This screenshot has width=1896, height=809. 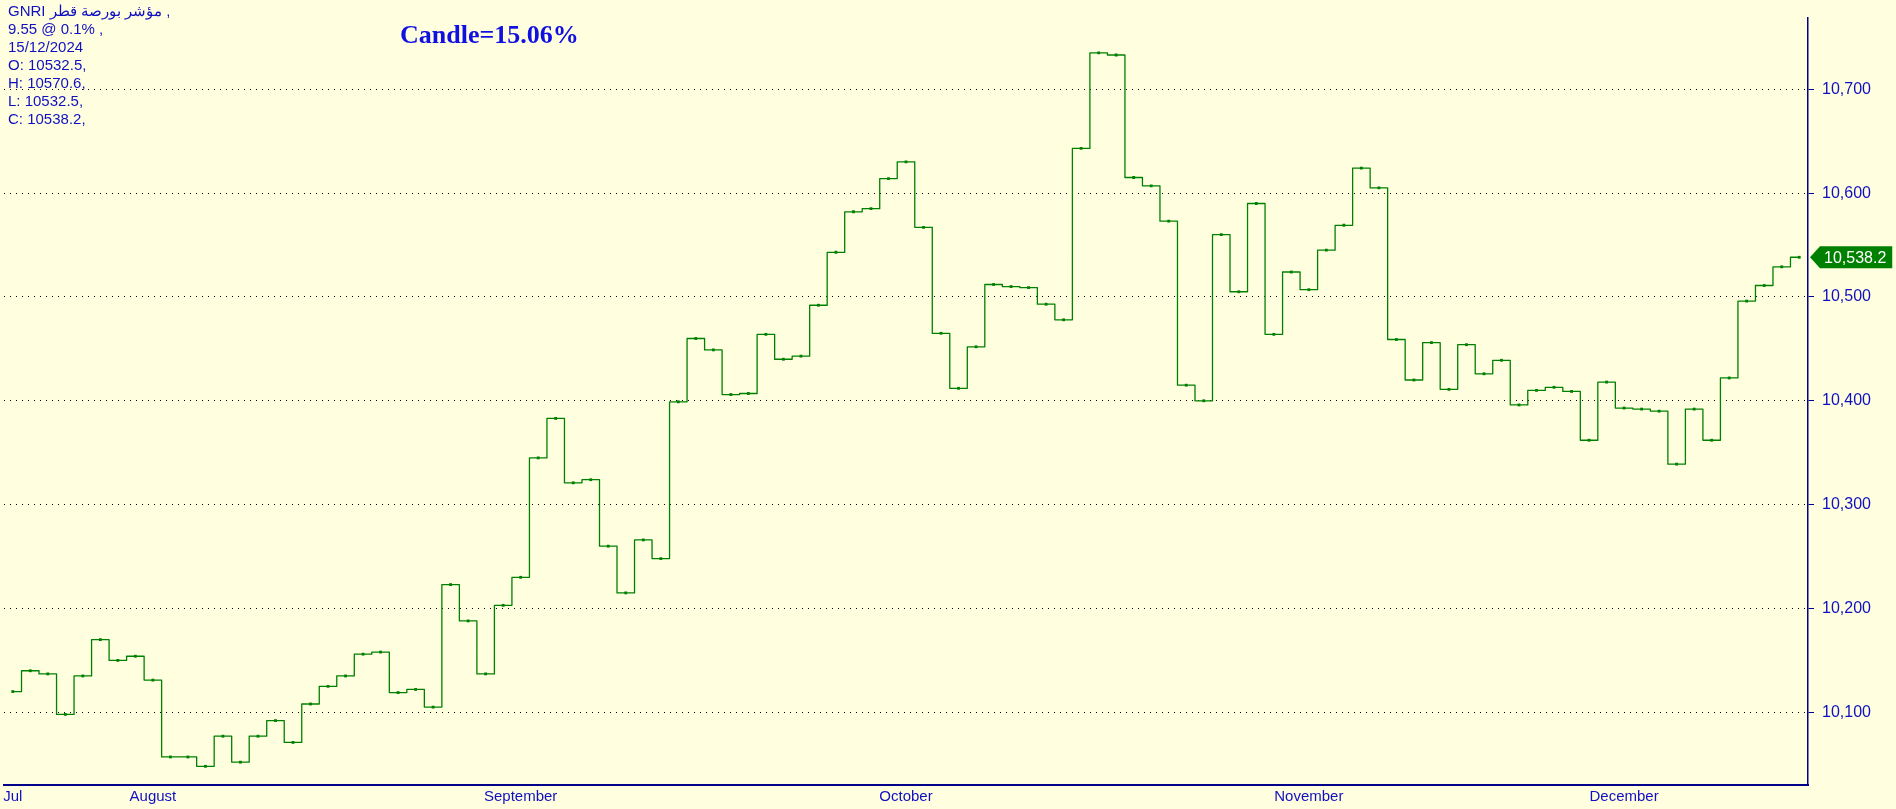 What do you see at coordinates (1855, 257) in the screenshot?
I see `text: 10,538.2` at bounding box center [1855, 257].